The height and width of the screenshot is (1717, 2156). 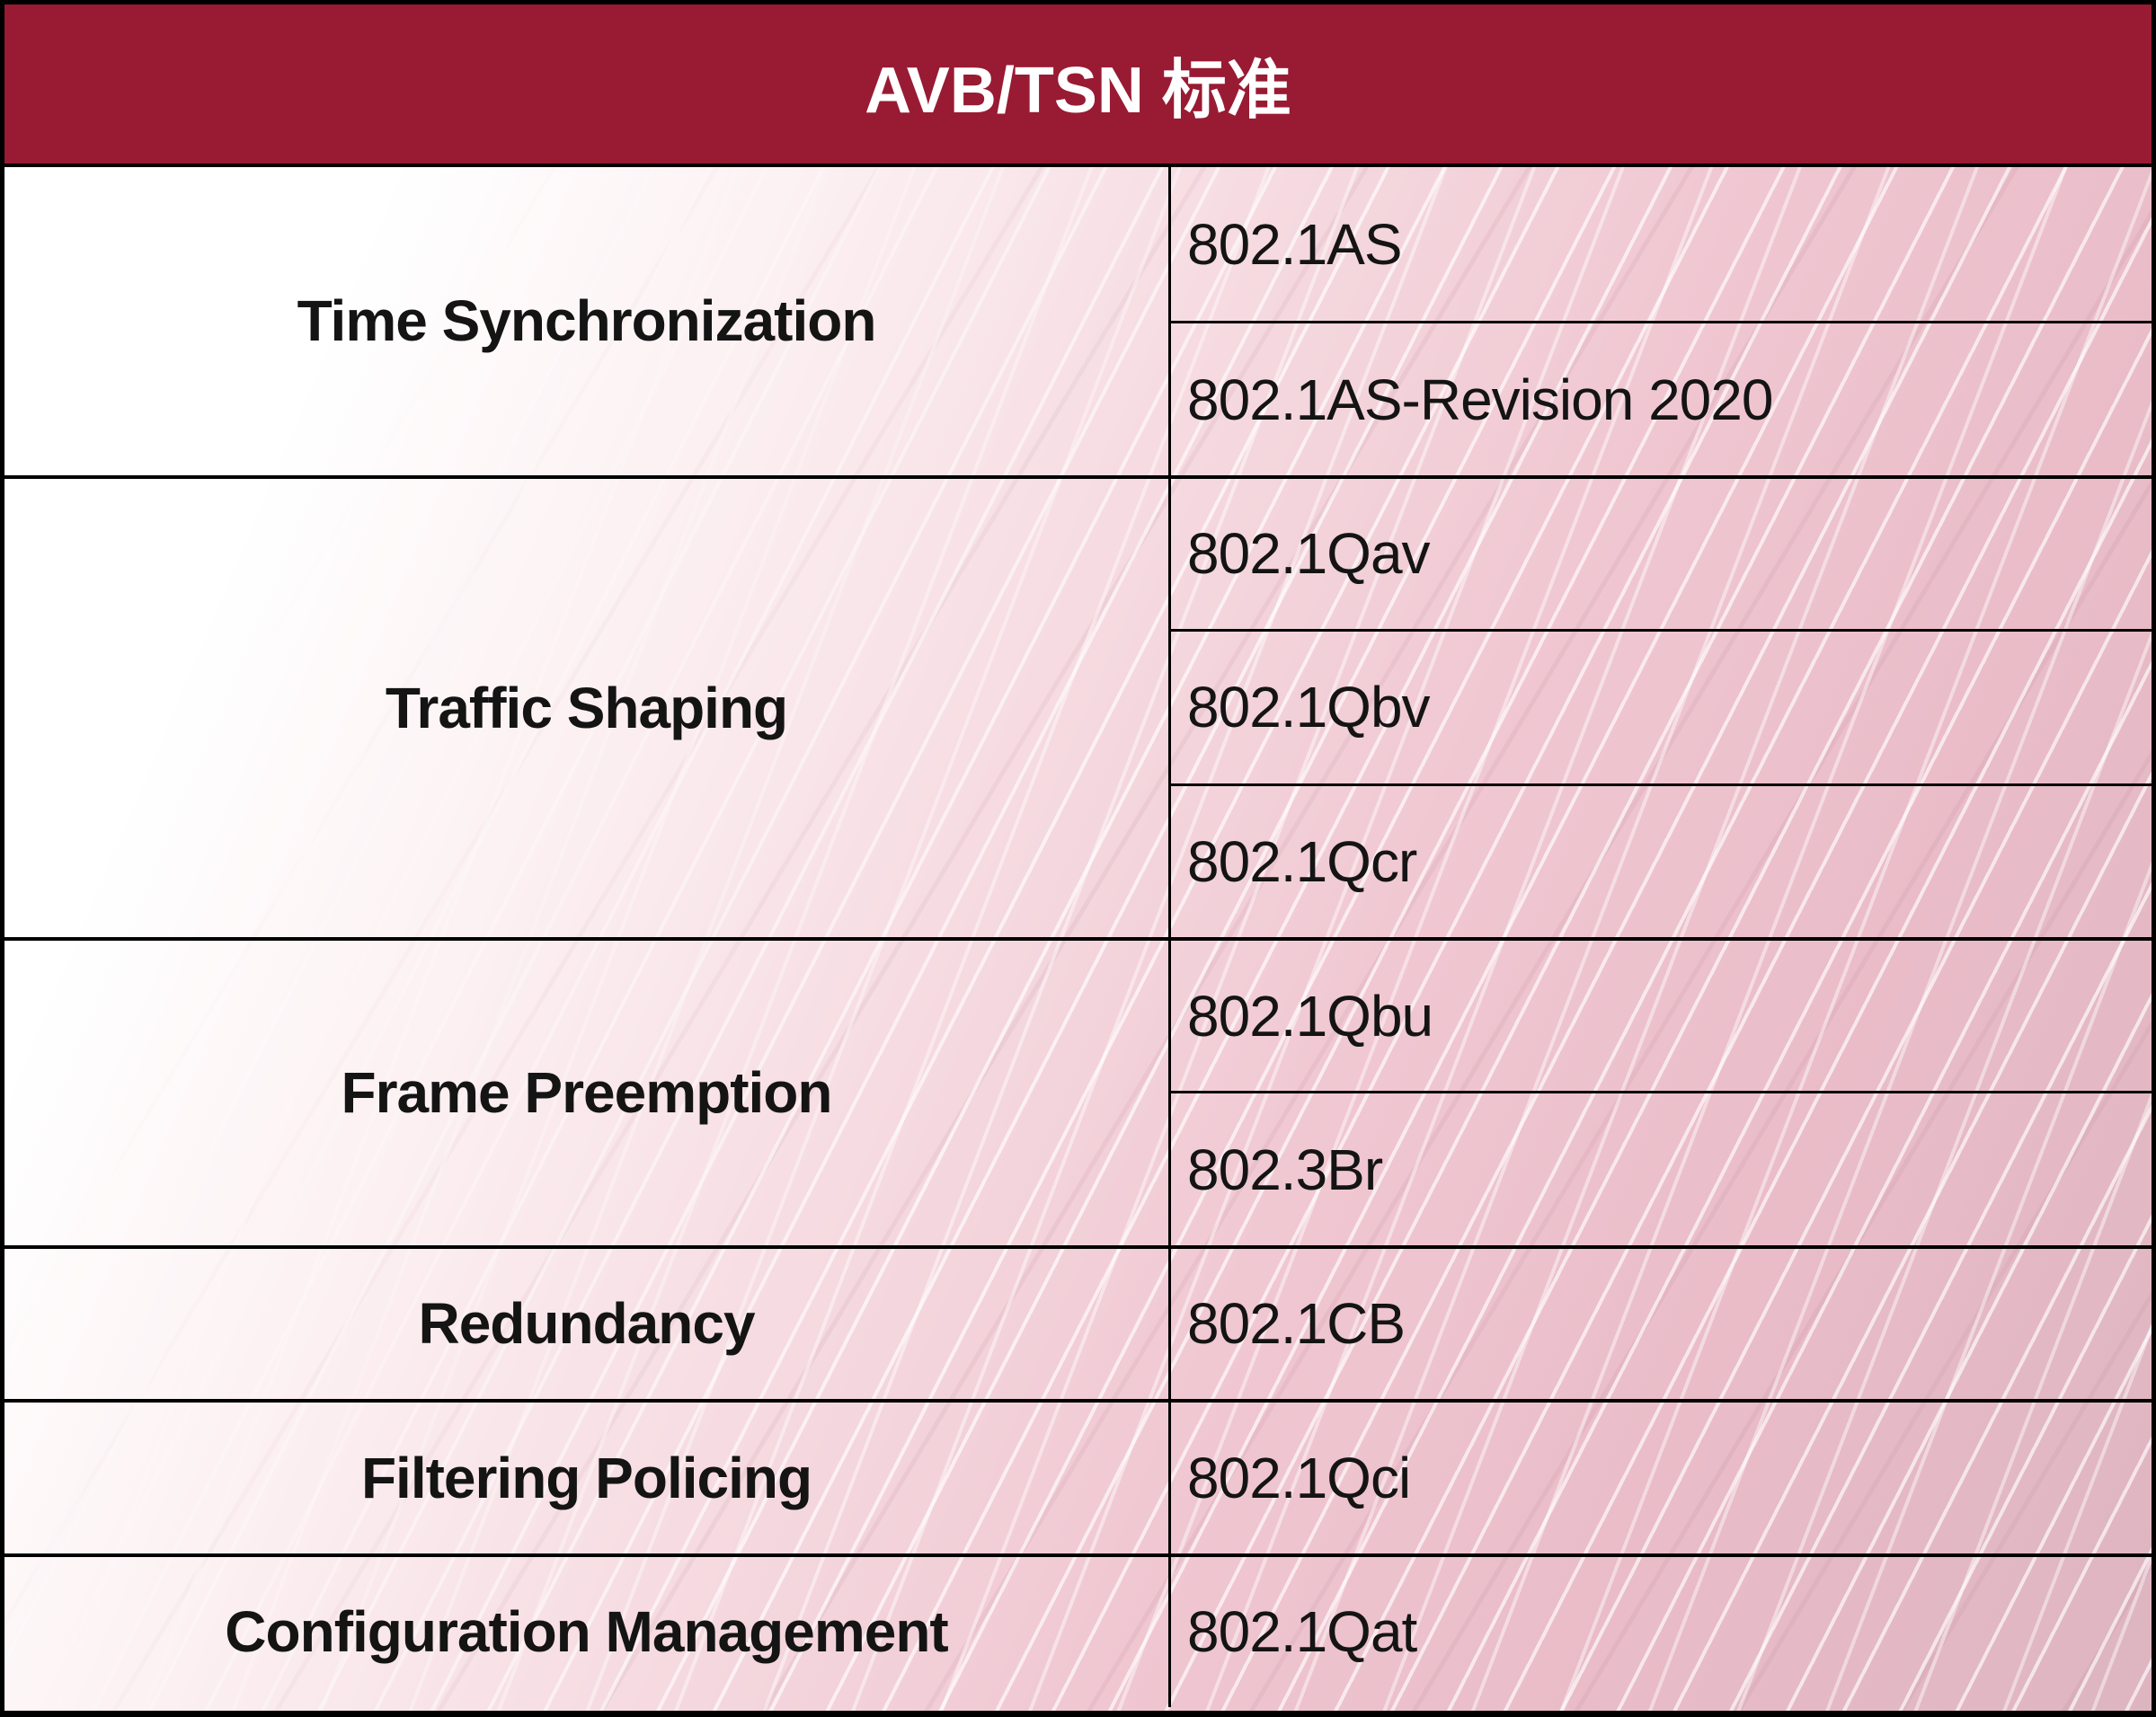 What do you see at coordinates (1660, 1322) in the screenshot?
I see `standard-cell-8021cb: 802.1CB` at bounding box center [1660, 1322].